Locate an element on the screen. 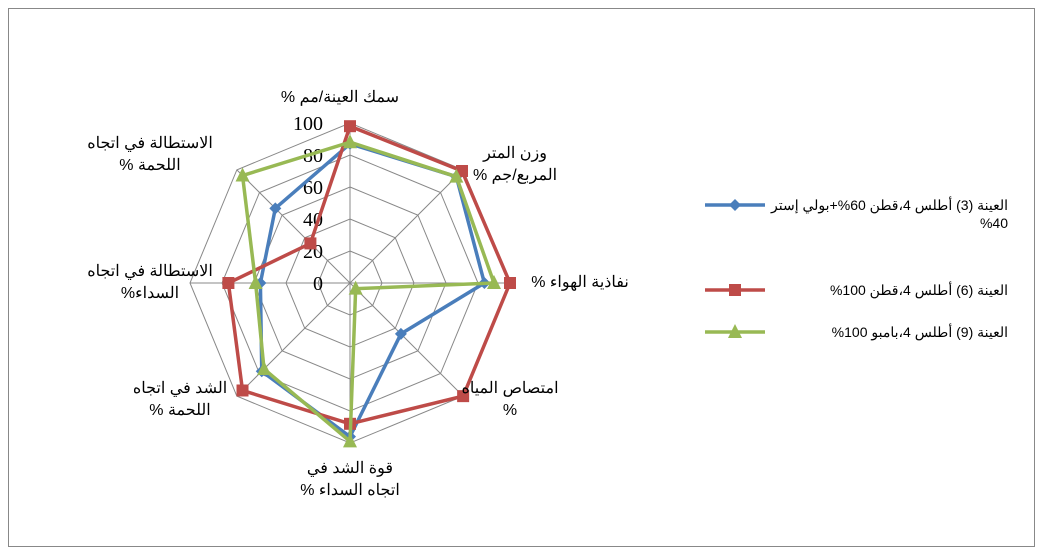 The height and width of the screenshot is (555, 1043). axis-label: امتصاص المياه % is located at coordinates (510, 399).